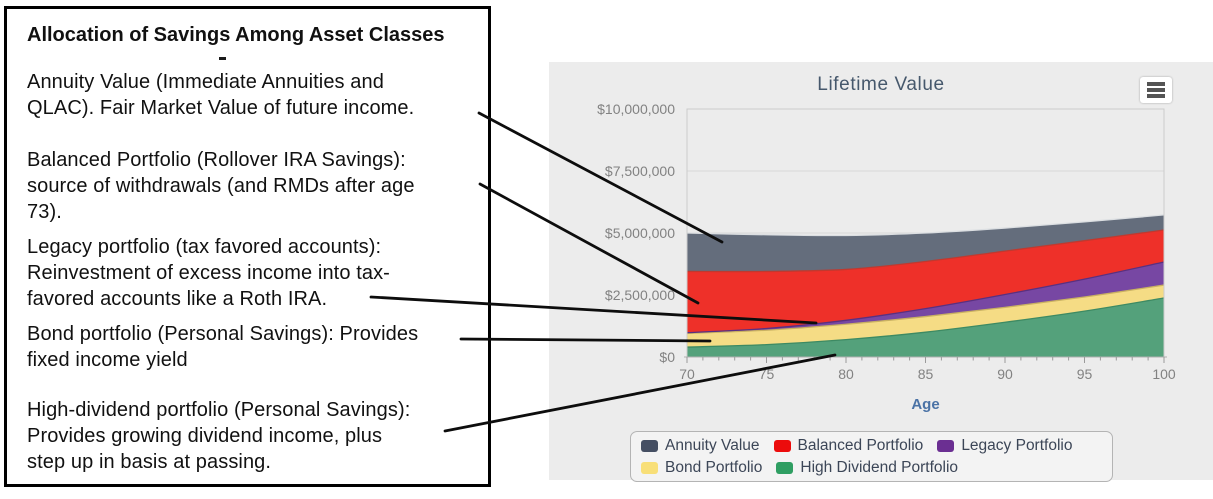 This screenshot has width=1213, height=499. I want to click on legend-item-bond-portfolio: Bond Portfolio, so click(701, 467).